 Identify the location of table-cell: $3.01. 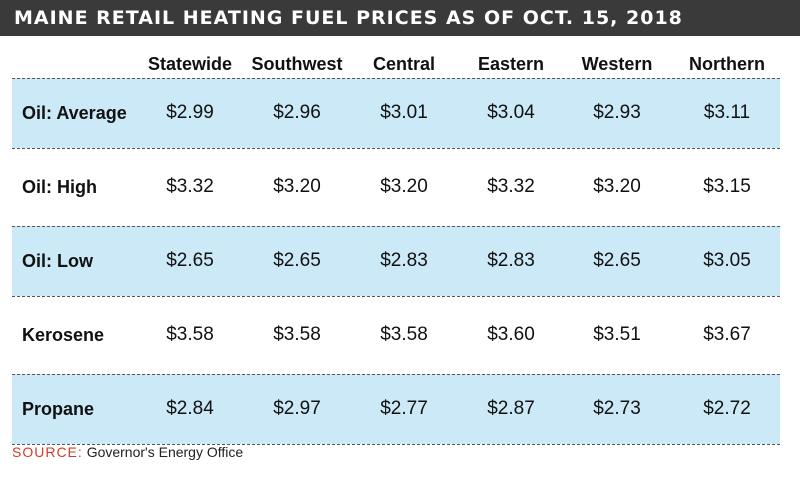
(404, 112).